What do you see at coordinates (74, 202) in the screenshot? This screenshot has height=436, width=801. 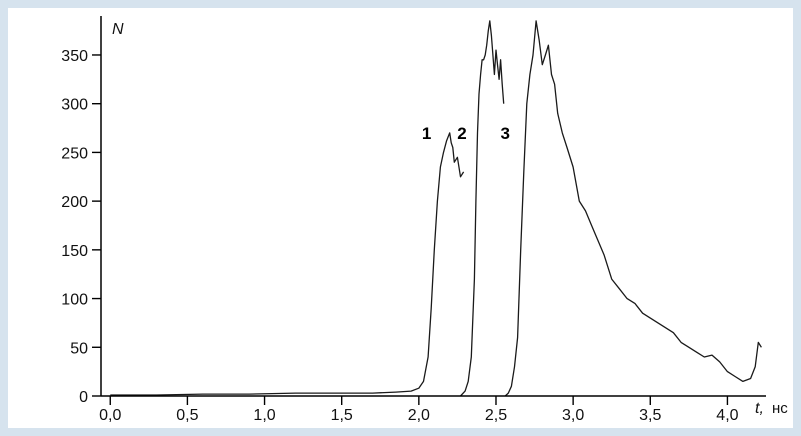 I see `y-tick-label: 200` at bounding box center [74, 202].